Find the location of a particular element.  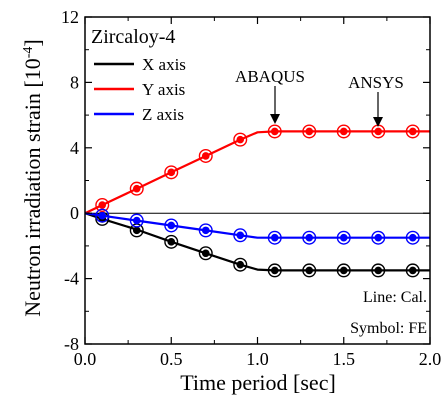

note-symbol-fe: Symbol: FE is located at coordinates (388, 328).